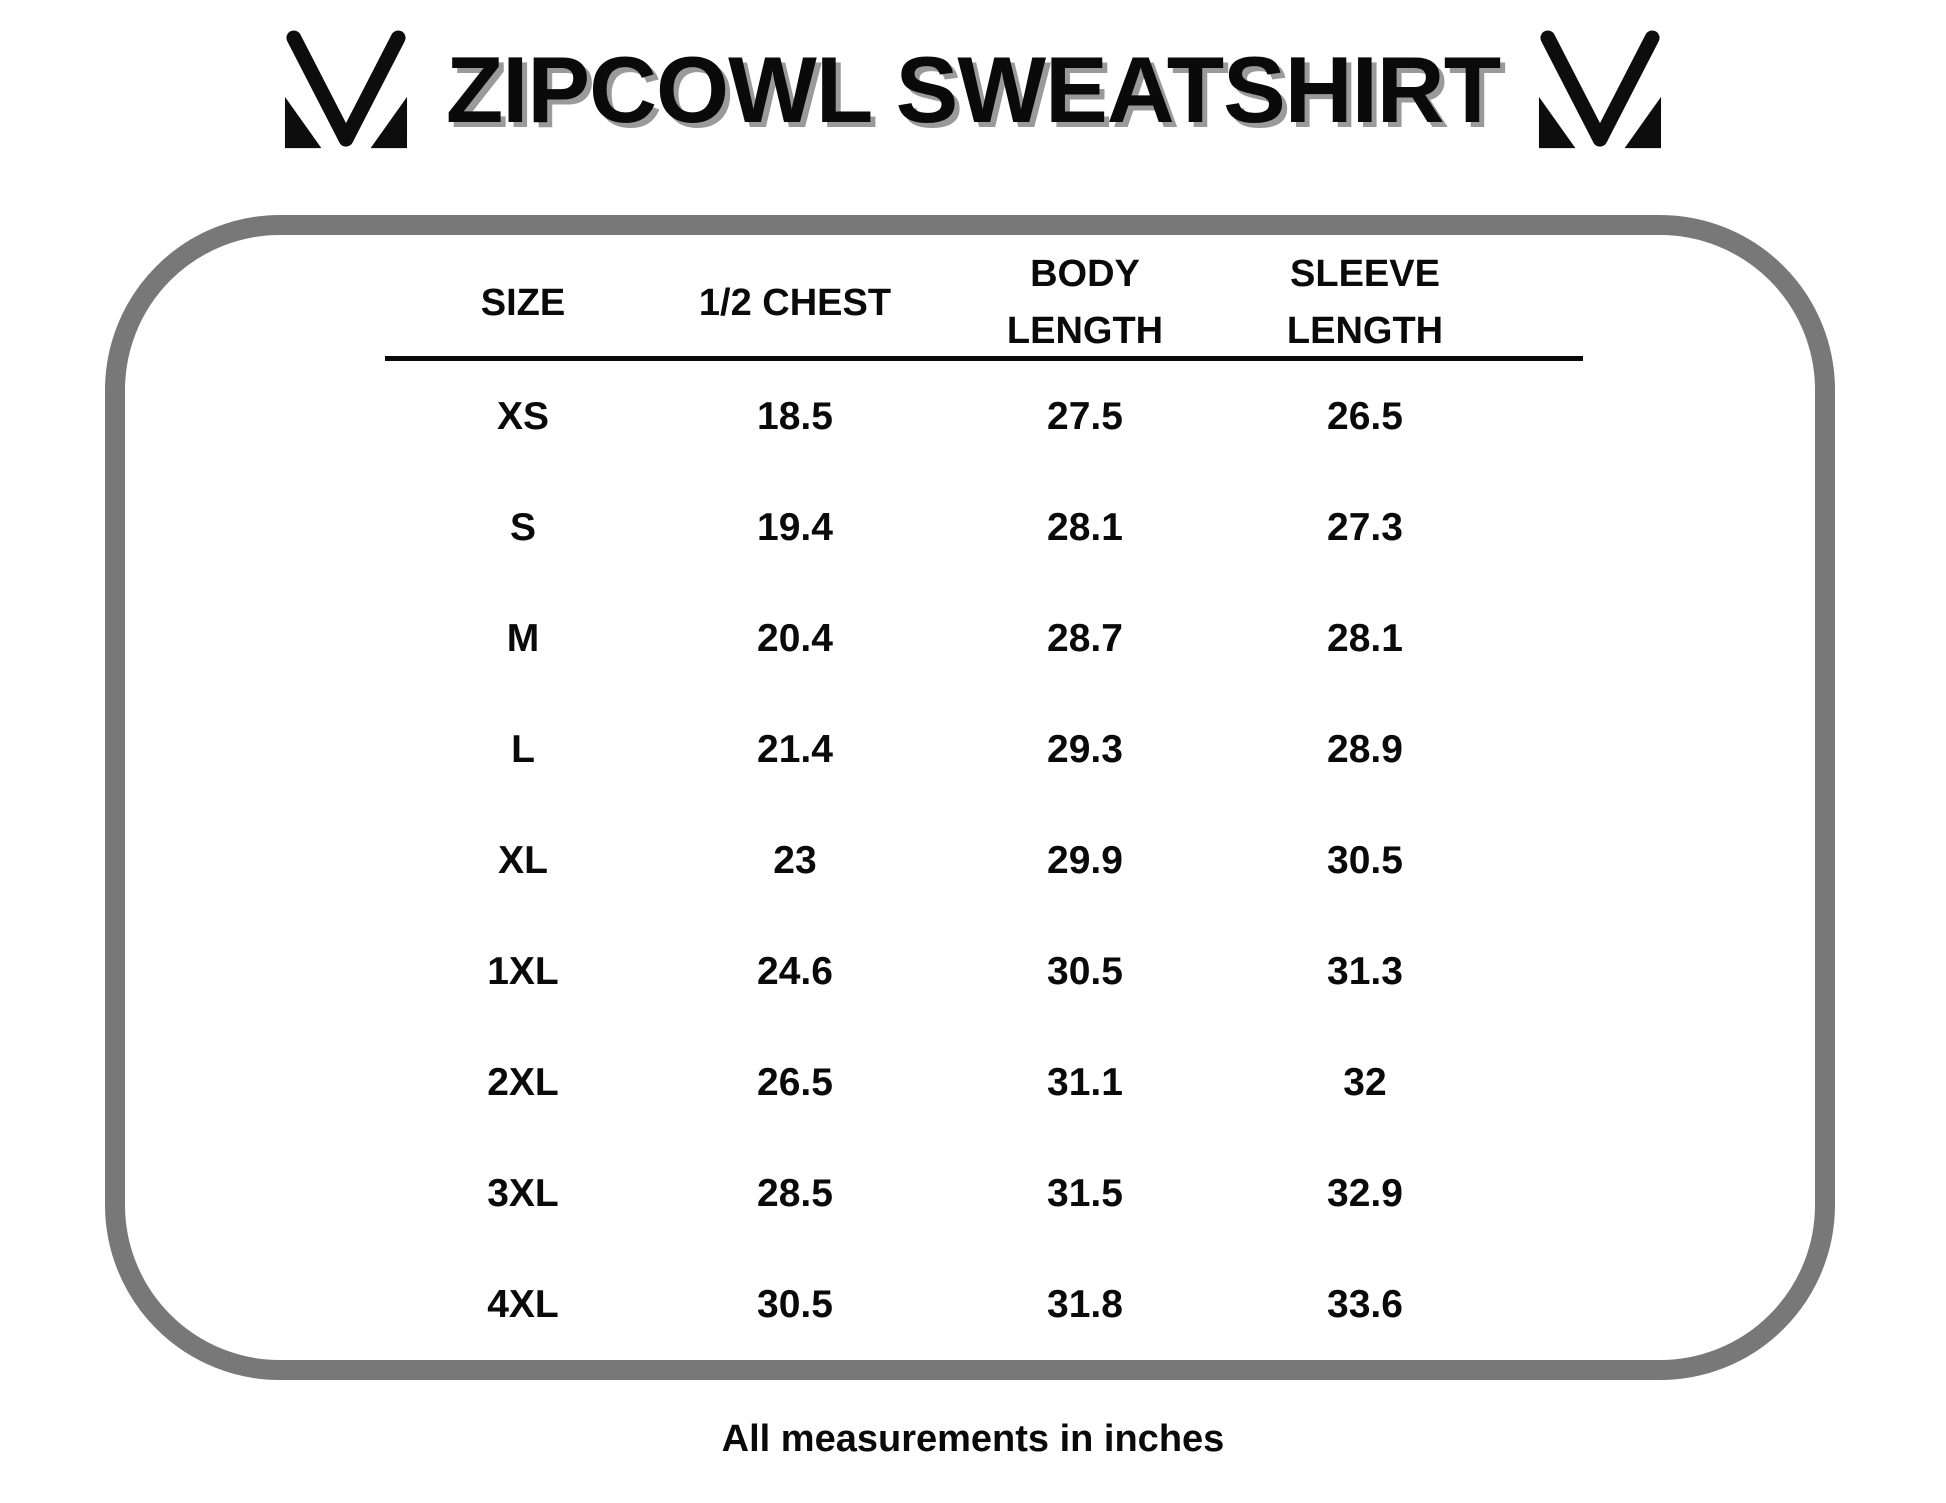  What do you see at coordinates (1365, 971) in the screenshot?
I see `sleeve-length-cell: 31.3` at bounding box center [1365, 971].